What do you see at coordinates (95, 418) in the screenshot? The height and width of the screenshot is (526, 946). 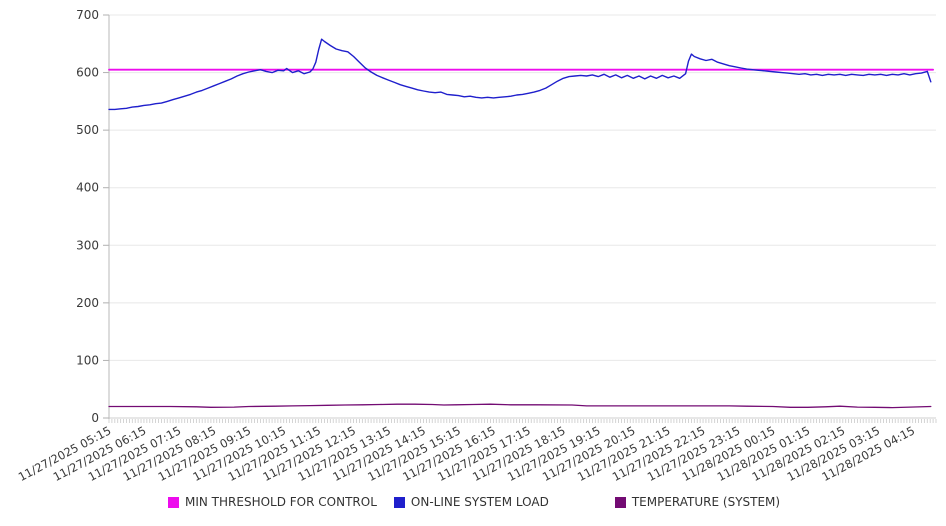 I see `y-tick-label: 0` at bounding box center [95, 418].